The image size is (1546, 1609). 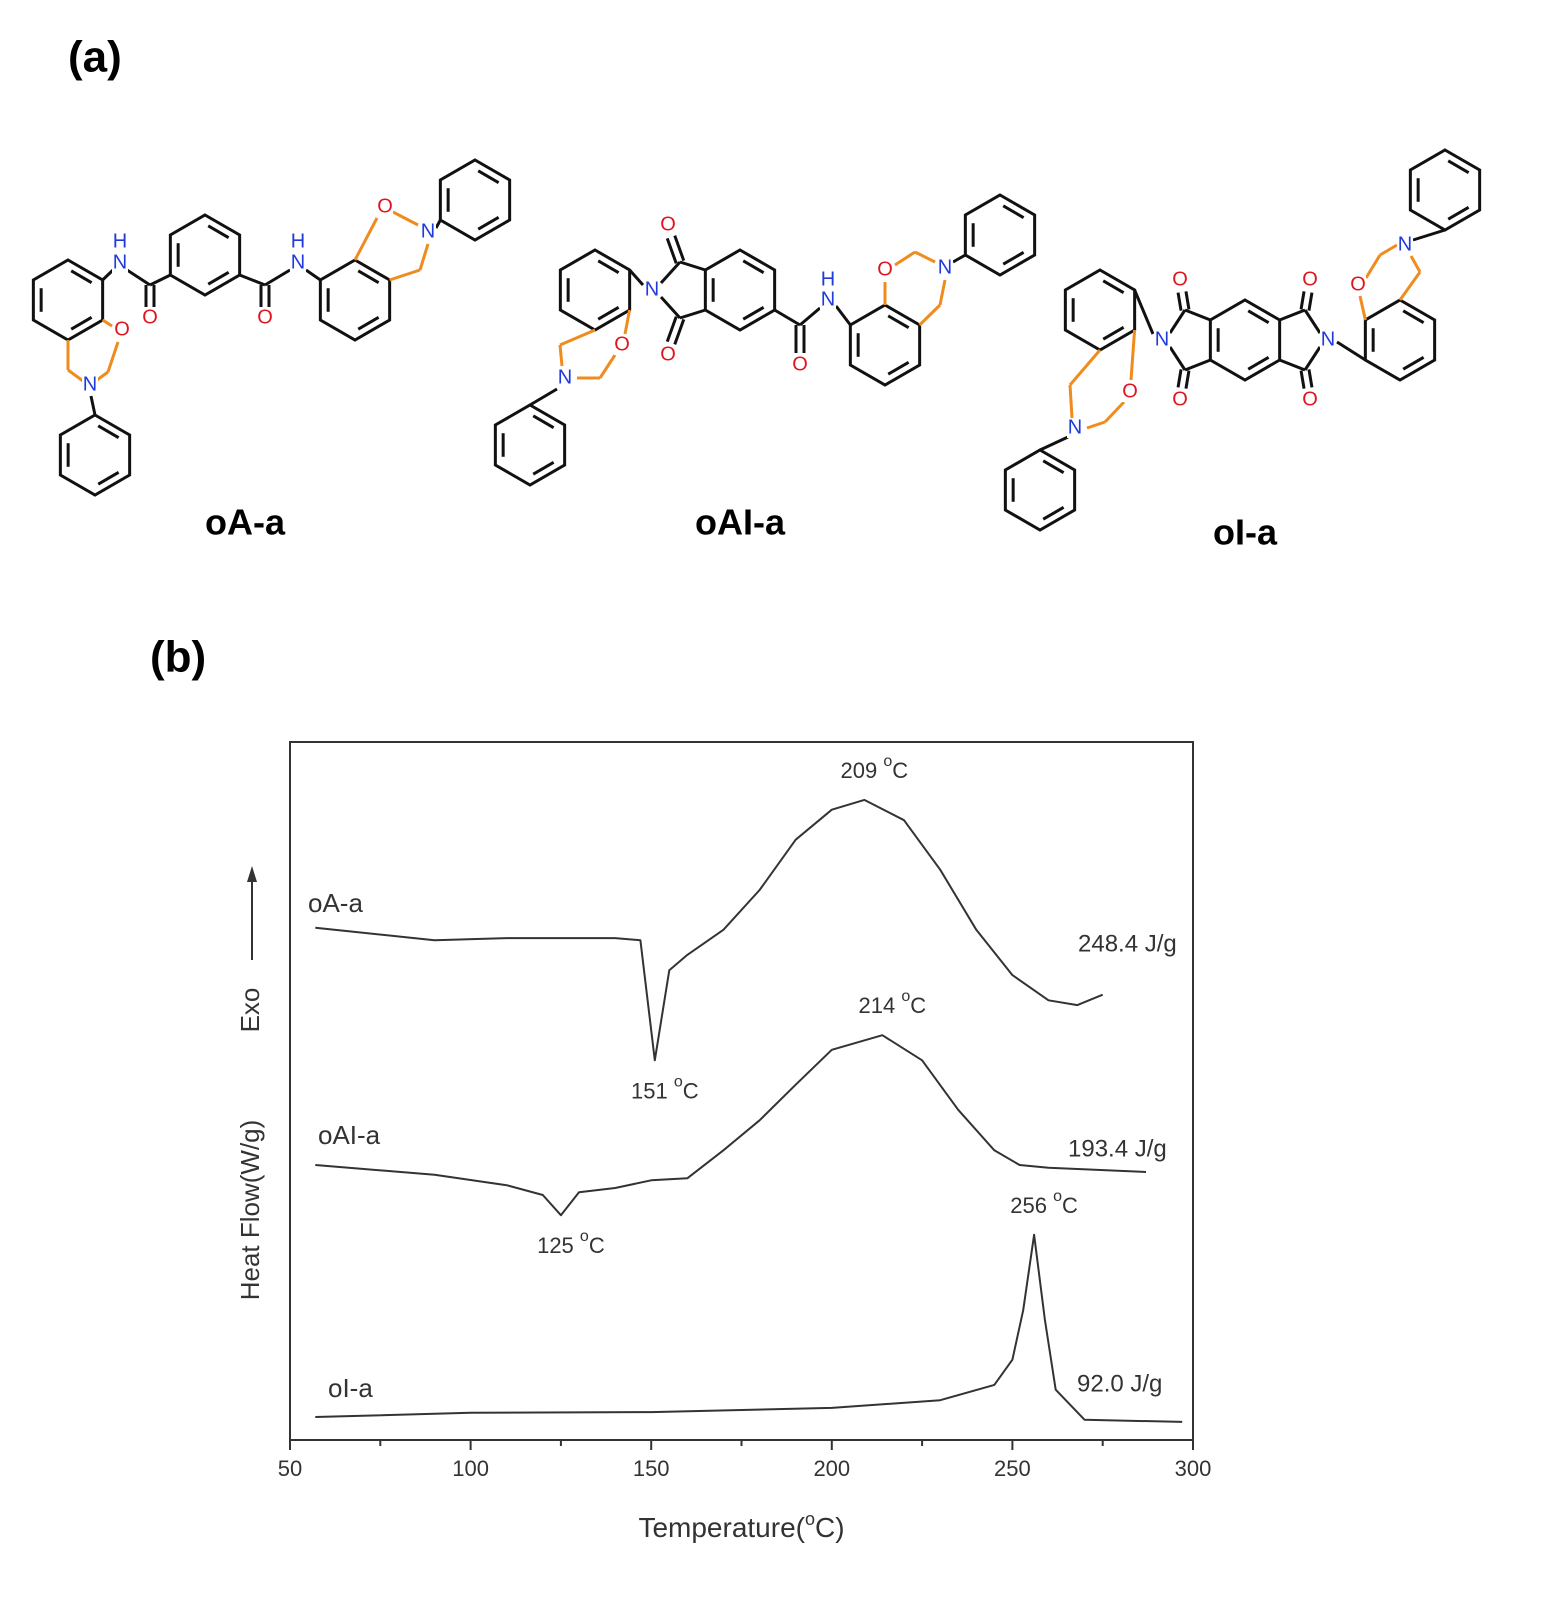 What do you see at coordinates (1127, 943) in the screenshot?
I see `enthalpy-label: 248.4 J/g` at bounding box center [1127, 943].